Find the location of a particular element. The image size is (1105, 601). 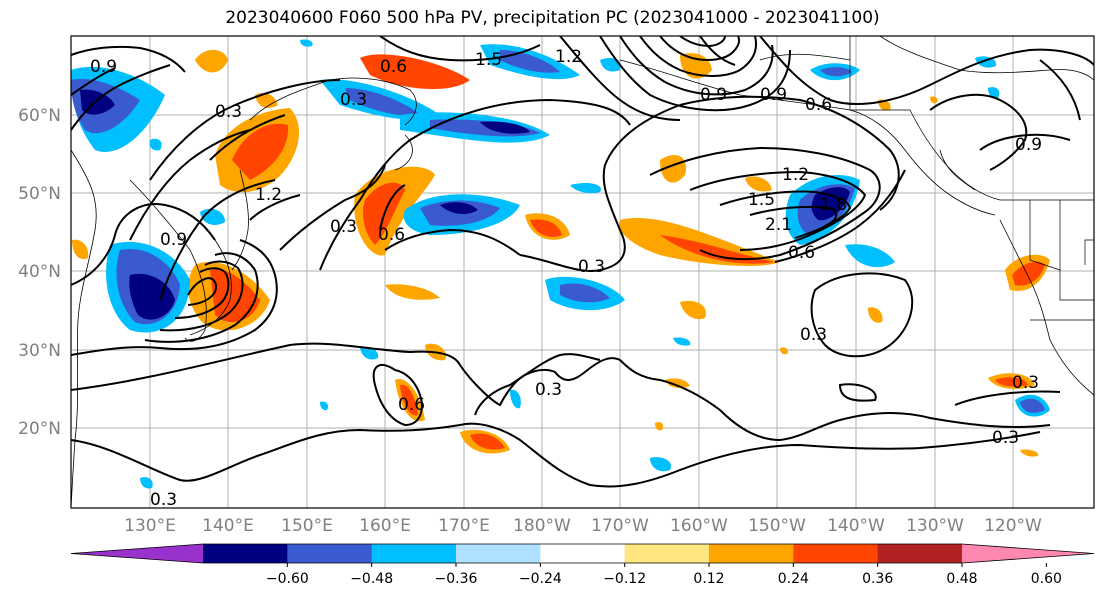

latitude-label: 20°N is located at coordinates (39, 429).